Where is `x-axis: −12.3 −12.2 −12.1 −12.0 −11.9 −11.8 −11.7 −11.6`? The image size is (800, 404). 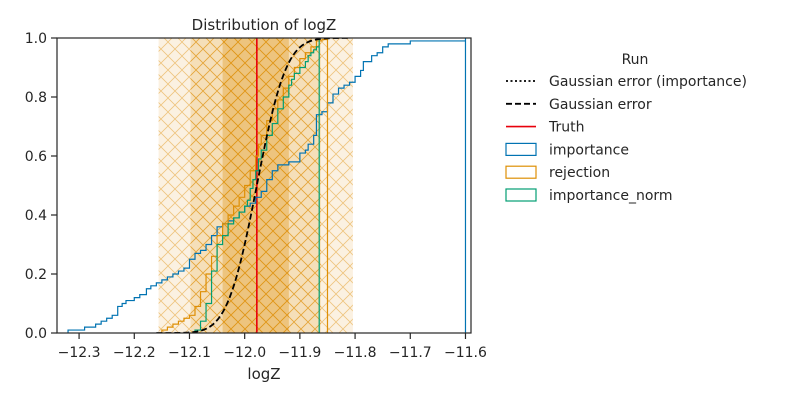 x-axis: −12.3 −12.2 −12.1 −12.0 −11.9 −11.8 −11.7 −11.6 is located at coordinates (272, 347).